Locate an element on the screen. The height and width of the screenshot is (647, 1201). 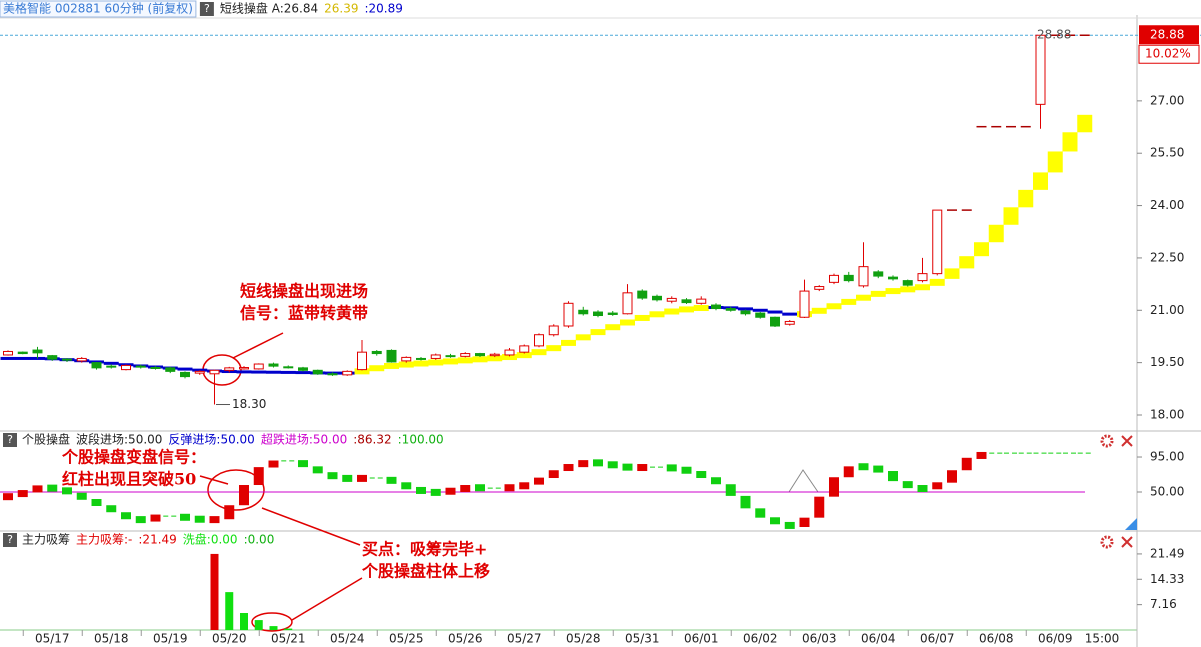
legend-entry: 短线操盘 A:26.84 is located at coordinates (269, 8).